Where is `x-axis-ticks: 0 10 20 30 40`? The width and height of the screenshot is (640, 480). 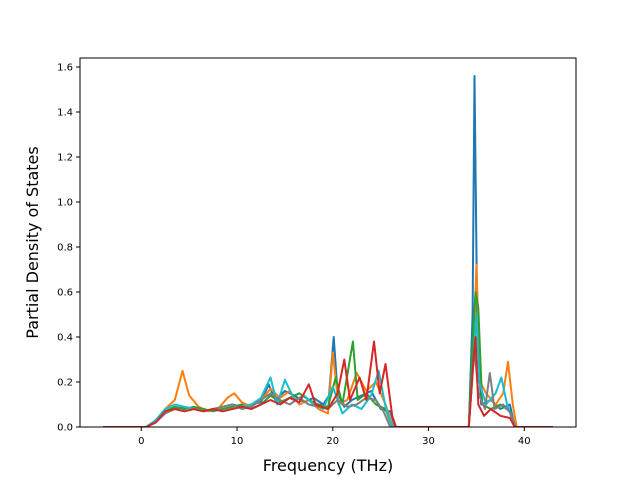 x-axis-ticks: 0 10 20 30 40 is located at coordinates (334, 437).